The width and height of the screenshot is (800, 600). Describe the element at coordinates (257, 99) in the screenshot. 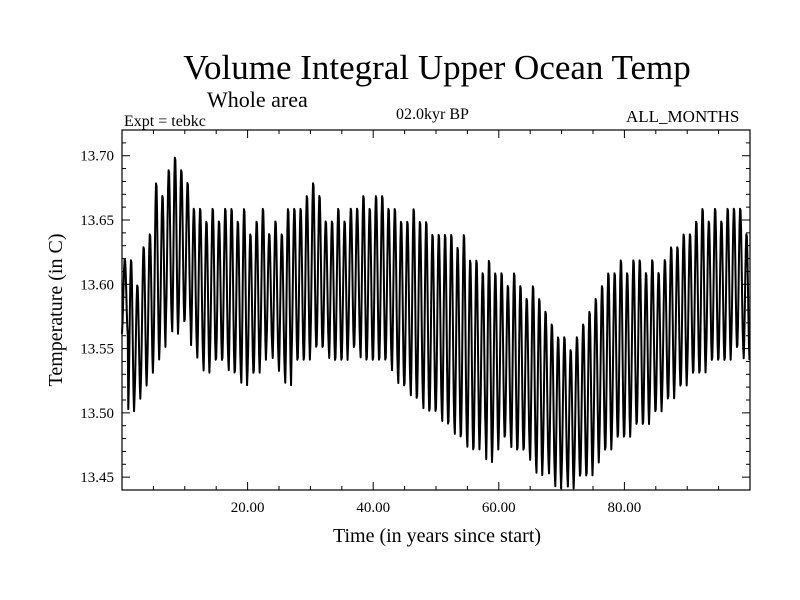

I see `chart-subtitle: Whole area` at that location.